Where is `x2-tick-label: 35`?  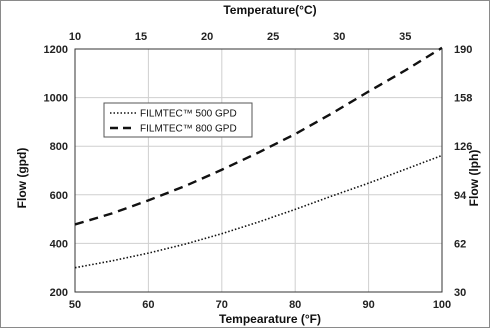 x2-tick-label: 35 is located at coordinates (405, 37).